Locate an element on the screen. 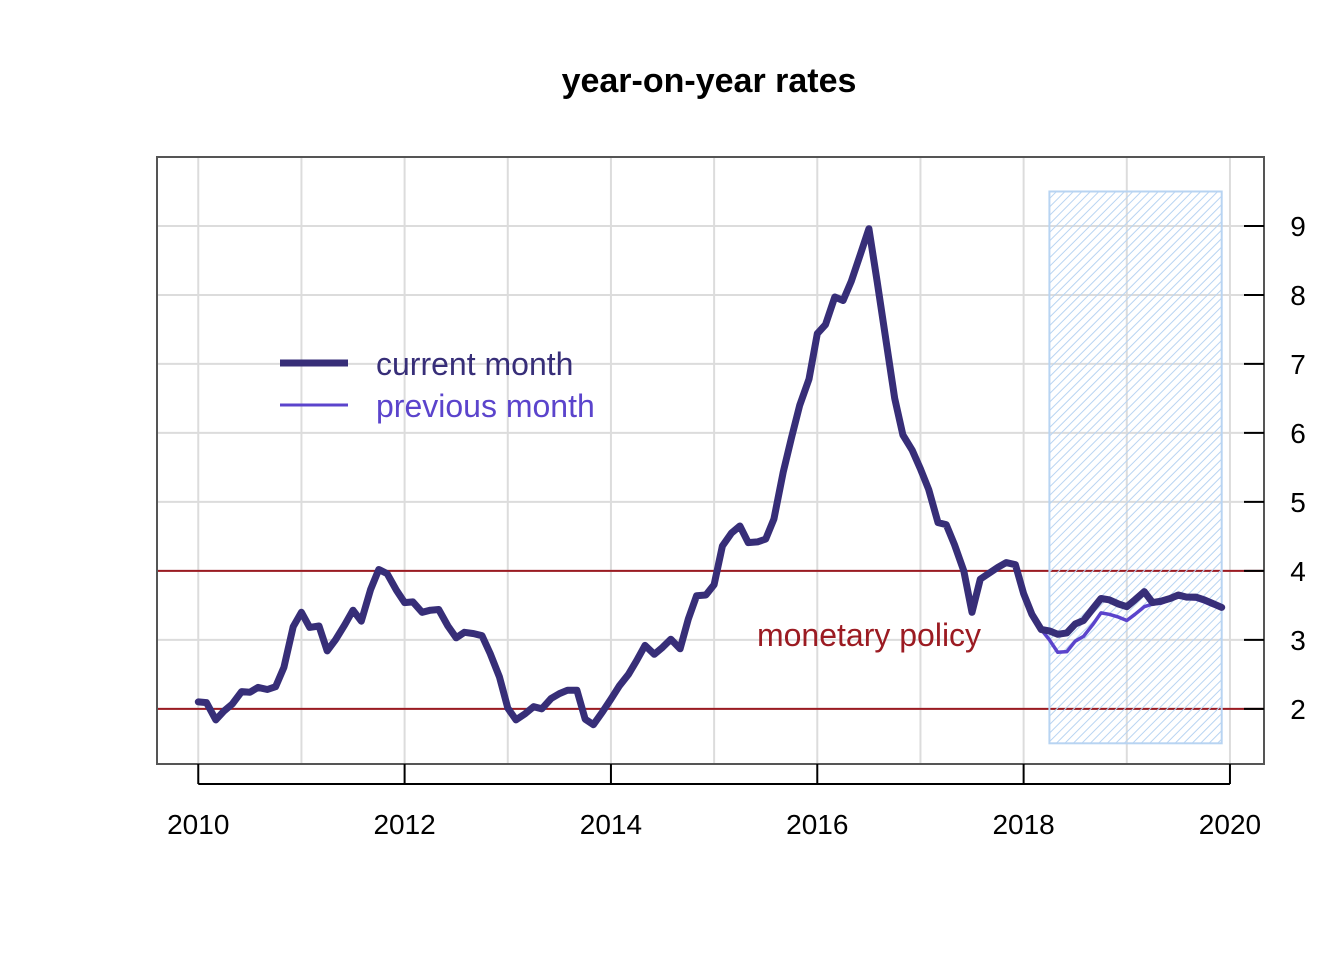 The image size is (1344, 960). x-tick-label: 2012 is located at coordinates (404, 824).